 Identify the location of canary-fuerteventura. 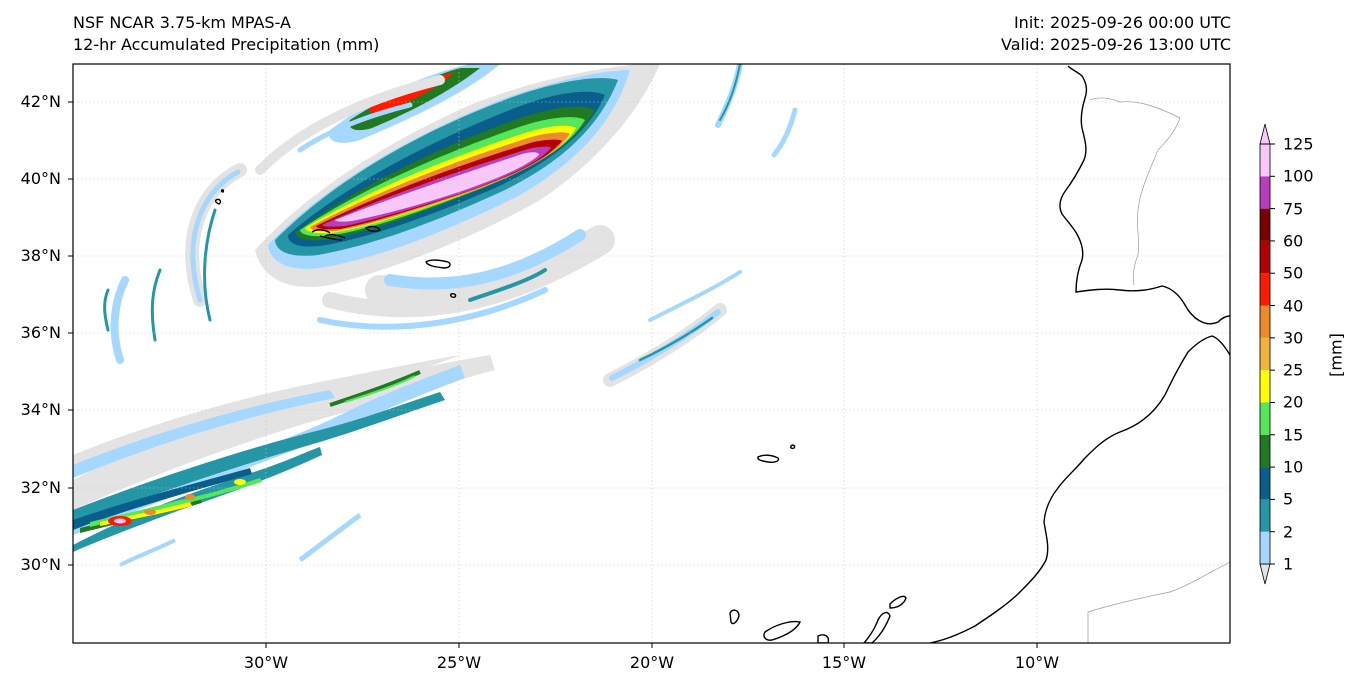
(877, 627).